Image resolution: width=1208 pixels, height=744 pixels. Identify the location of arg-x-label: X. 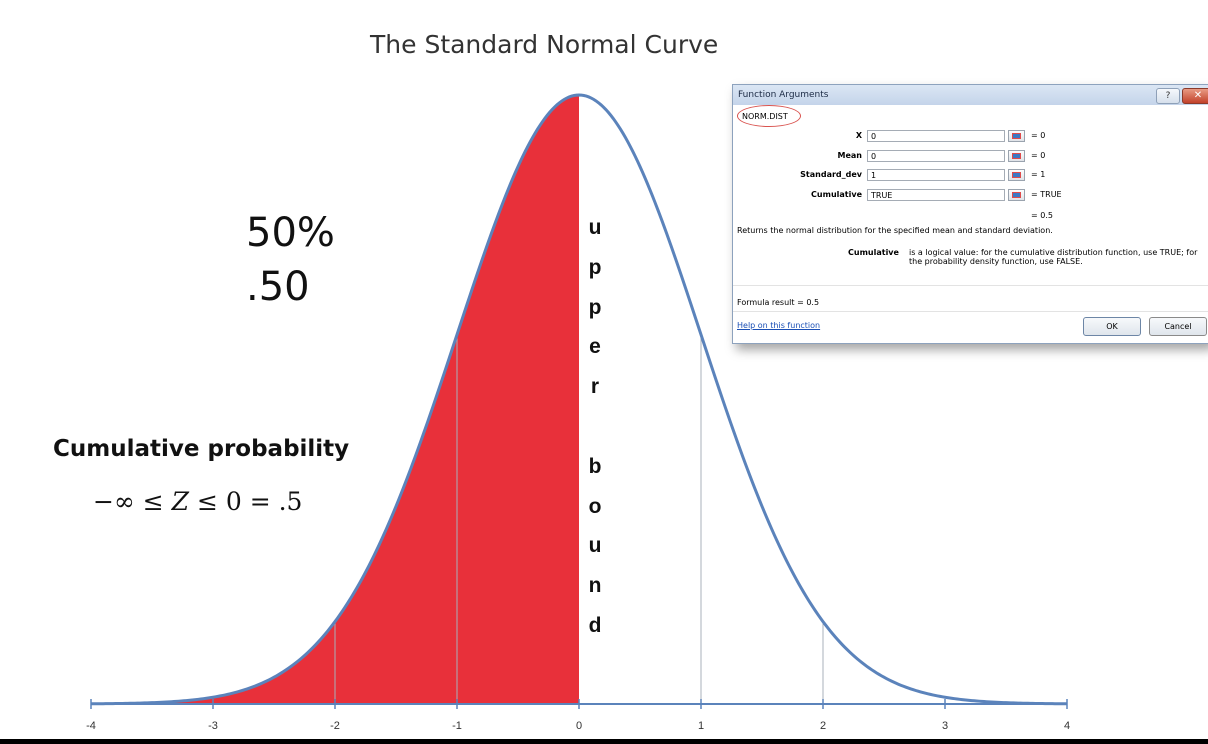
(858, 135).